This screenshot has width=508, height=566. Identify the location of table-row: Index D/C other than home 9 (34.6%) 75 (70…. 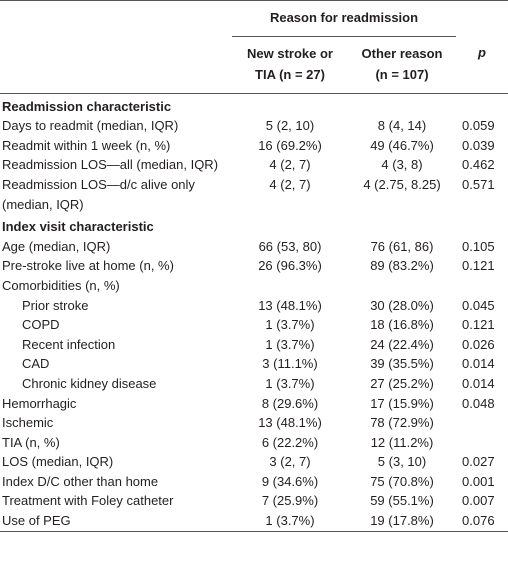
(254, 482).